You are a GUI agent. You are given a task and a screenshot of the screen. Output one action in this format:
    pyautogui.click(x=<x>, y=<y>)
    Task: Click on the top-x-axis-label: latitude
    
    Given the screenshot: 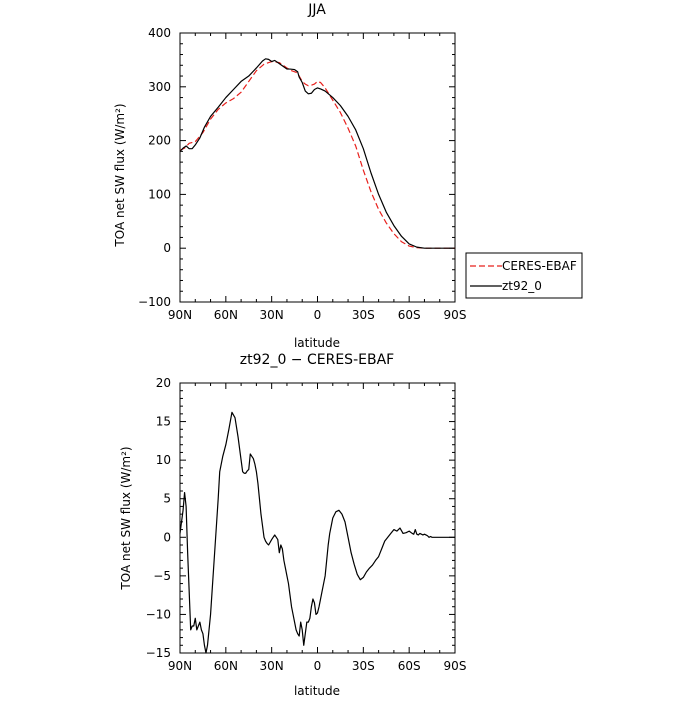 What is the action you would take?
    pyautogui.click(x=317, y=343)
    